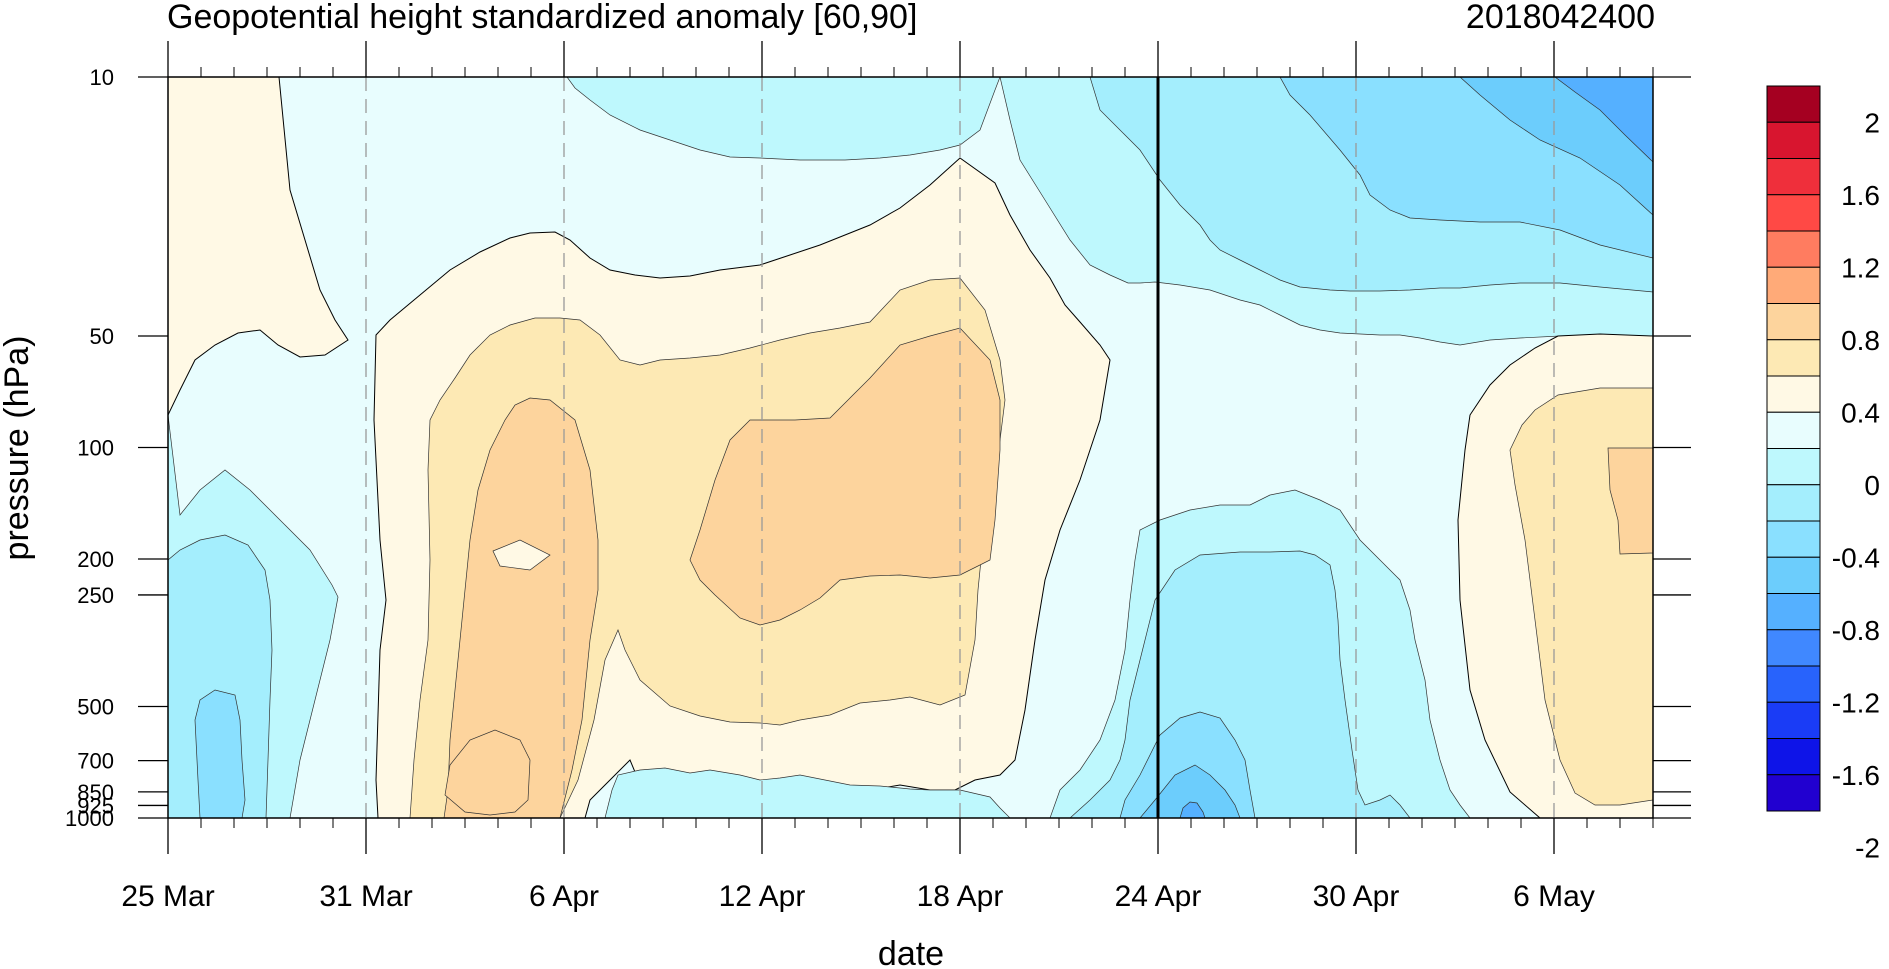 The width and height of the screenshot is (1889, 969). I want to click on y-tick-label: 1000, so click(89, 818).